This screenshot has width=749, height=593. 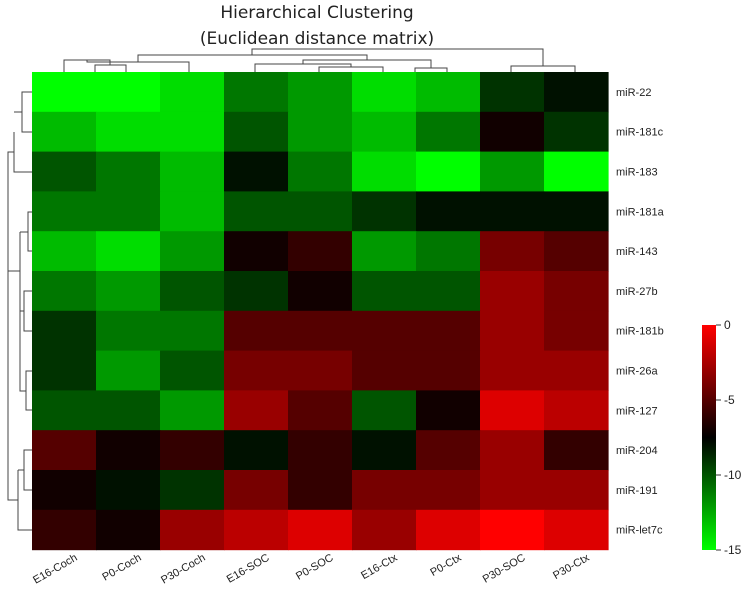 What do you see at coordinates (379, 567) in the screenshot?
I see `column-label: E16-Ctx` at bounding box center [379, 567].